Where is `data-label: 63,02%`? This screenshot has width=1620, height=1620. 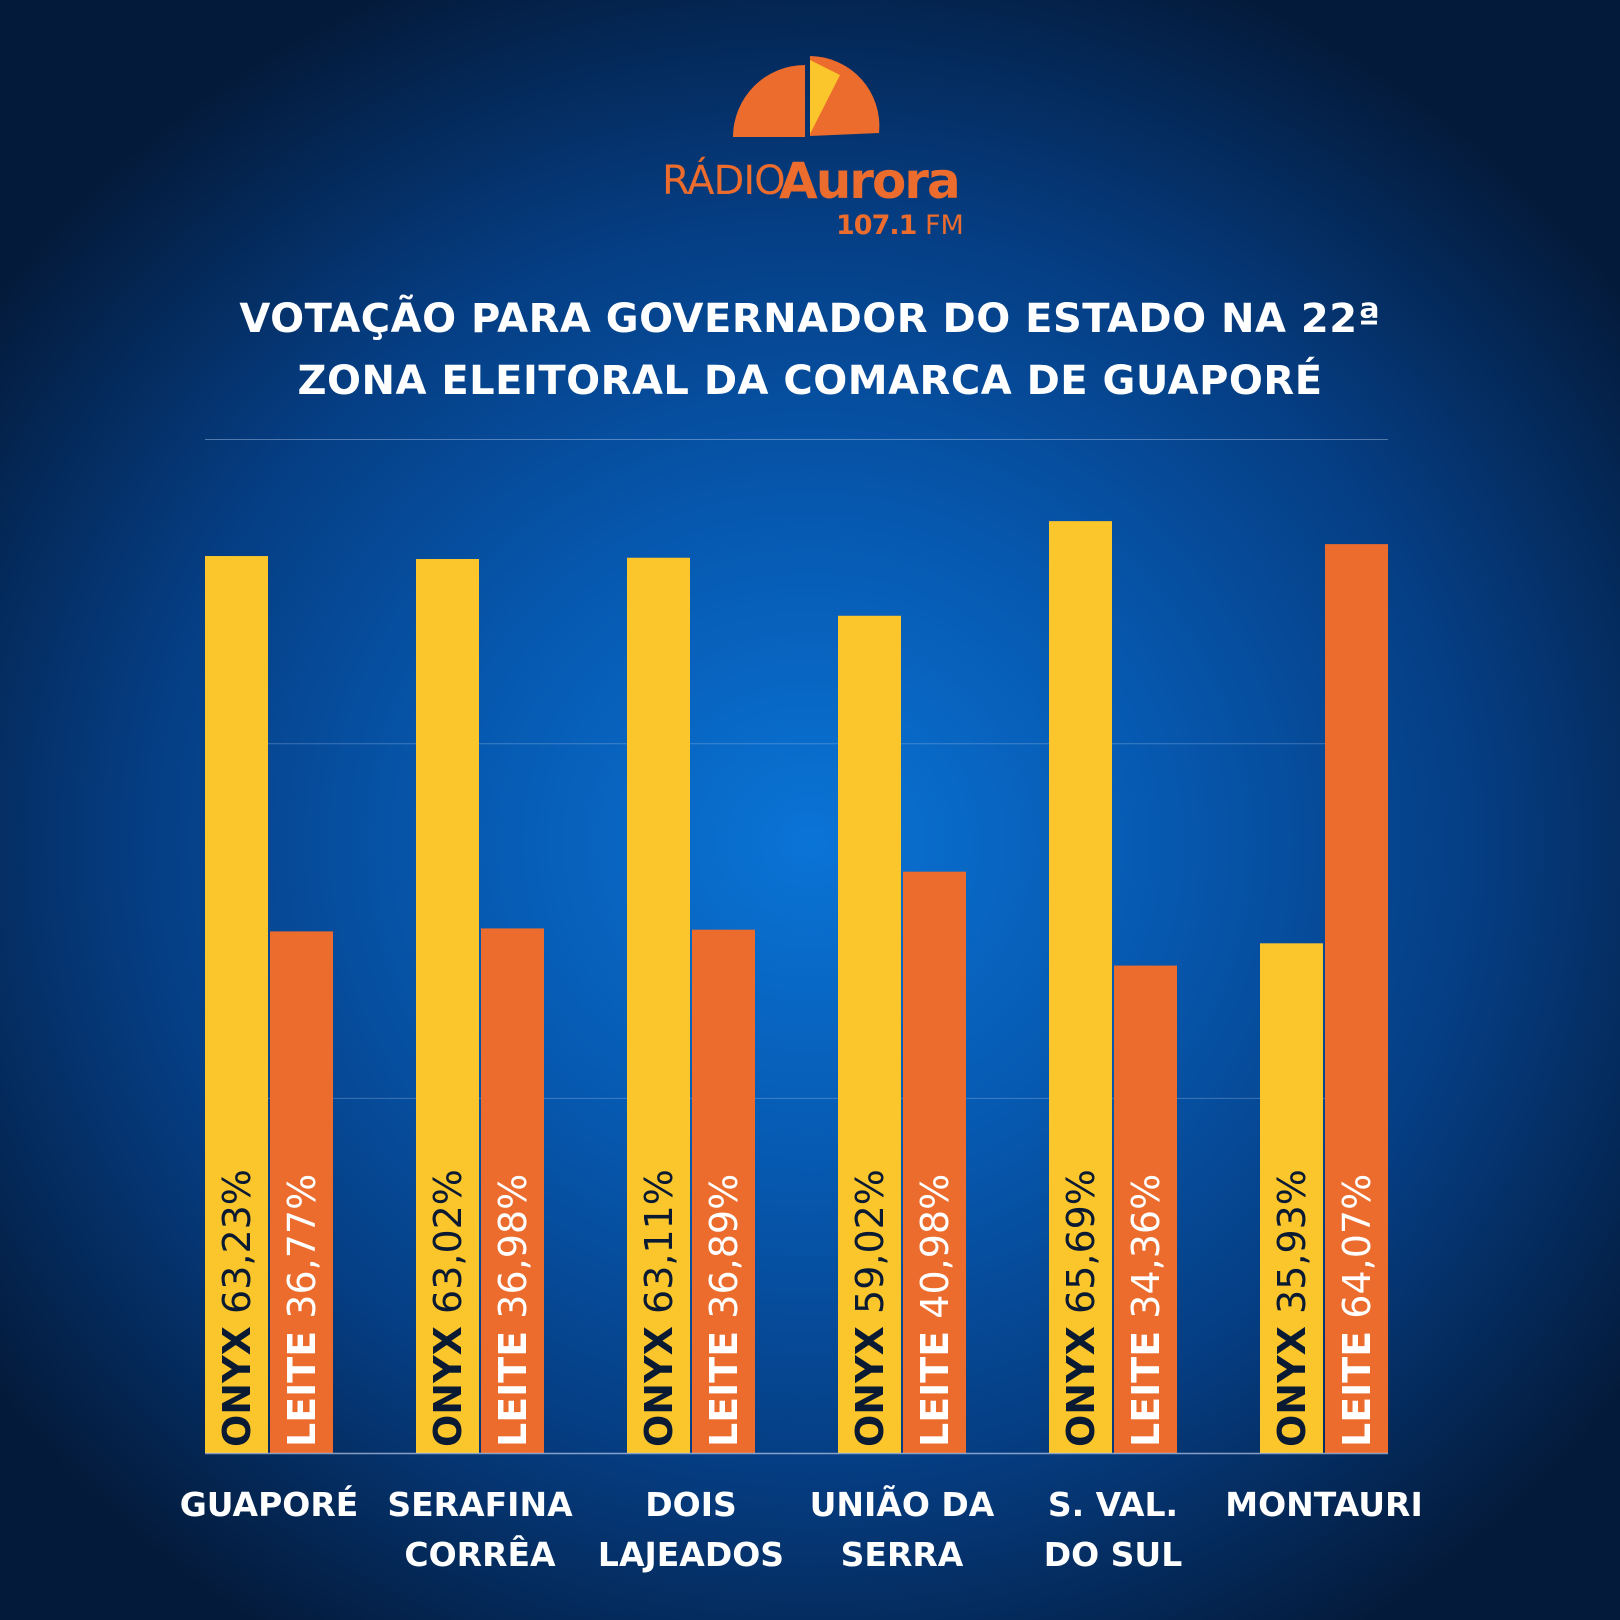
data-label: 63,02% is located at coordinates (447, 1241).